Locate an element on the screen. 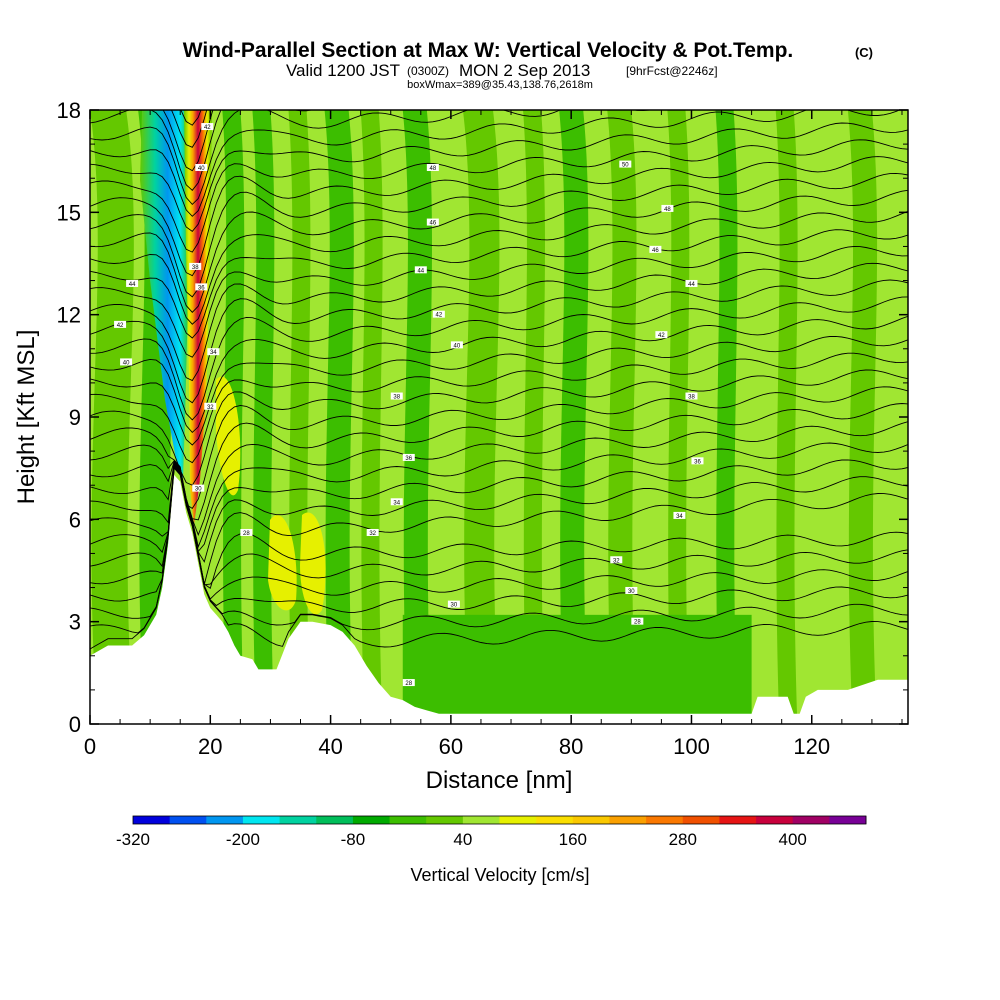  contour-label: 38 is located at coordinates (396, 398).